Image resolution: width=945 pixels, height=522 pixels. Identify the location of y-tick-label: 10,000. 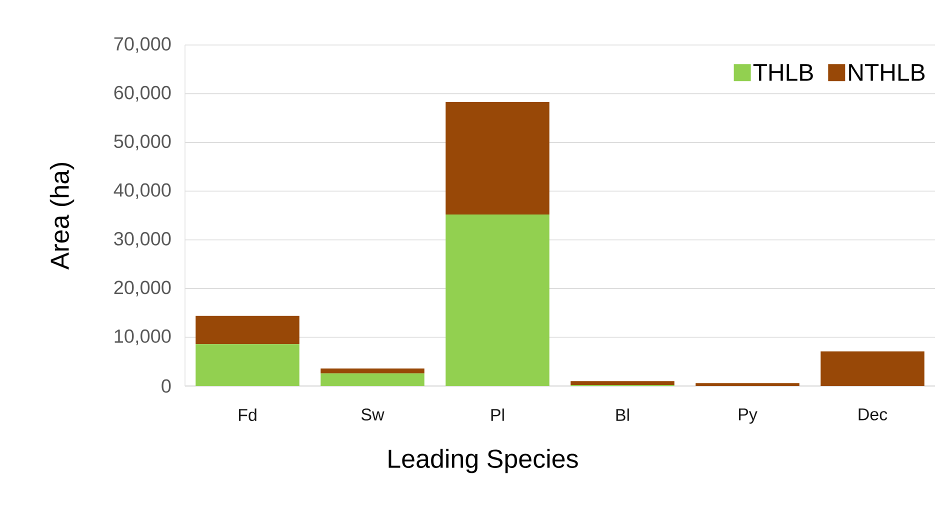
(142, 337).